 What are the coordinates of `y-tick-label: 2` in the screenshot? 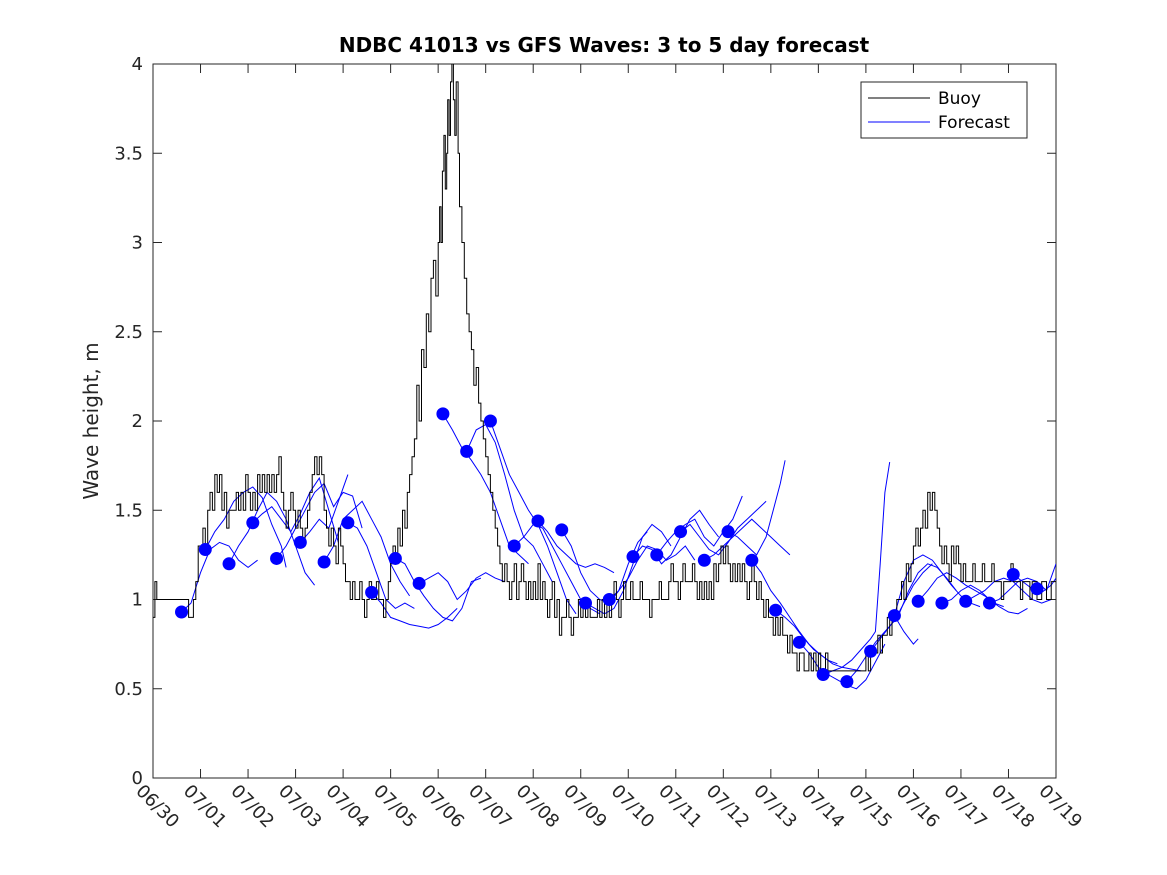 It's located at (137, 421).